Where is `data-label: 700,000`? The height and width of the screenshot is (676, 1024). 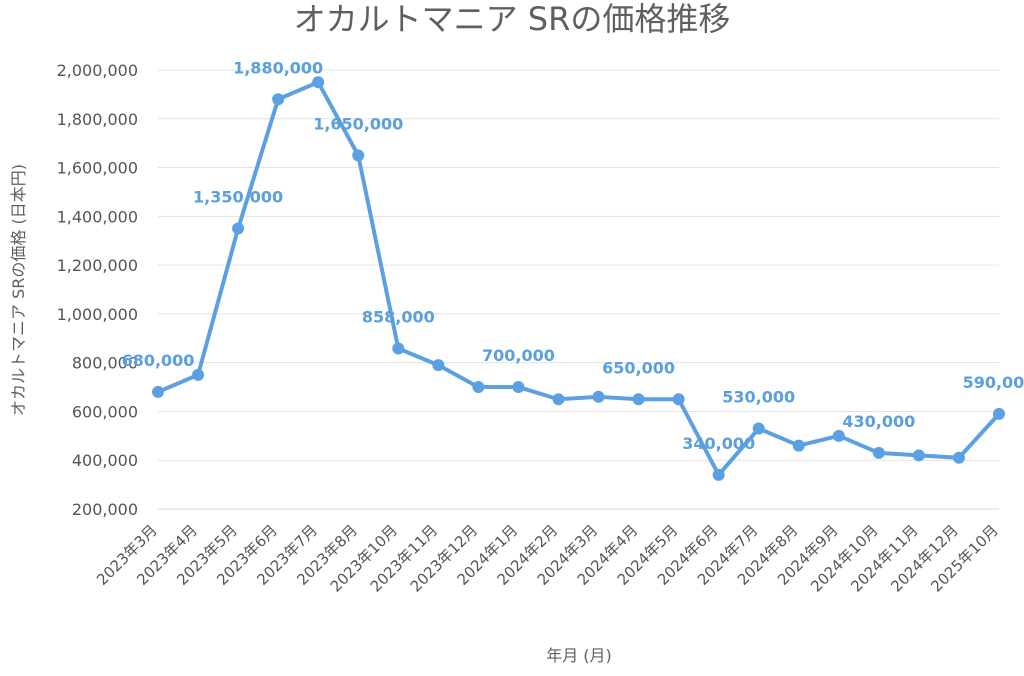 data-label: 700,000 is located at coordinates (518, 355).